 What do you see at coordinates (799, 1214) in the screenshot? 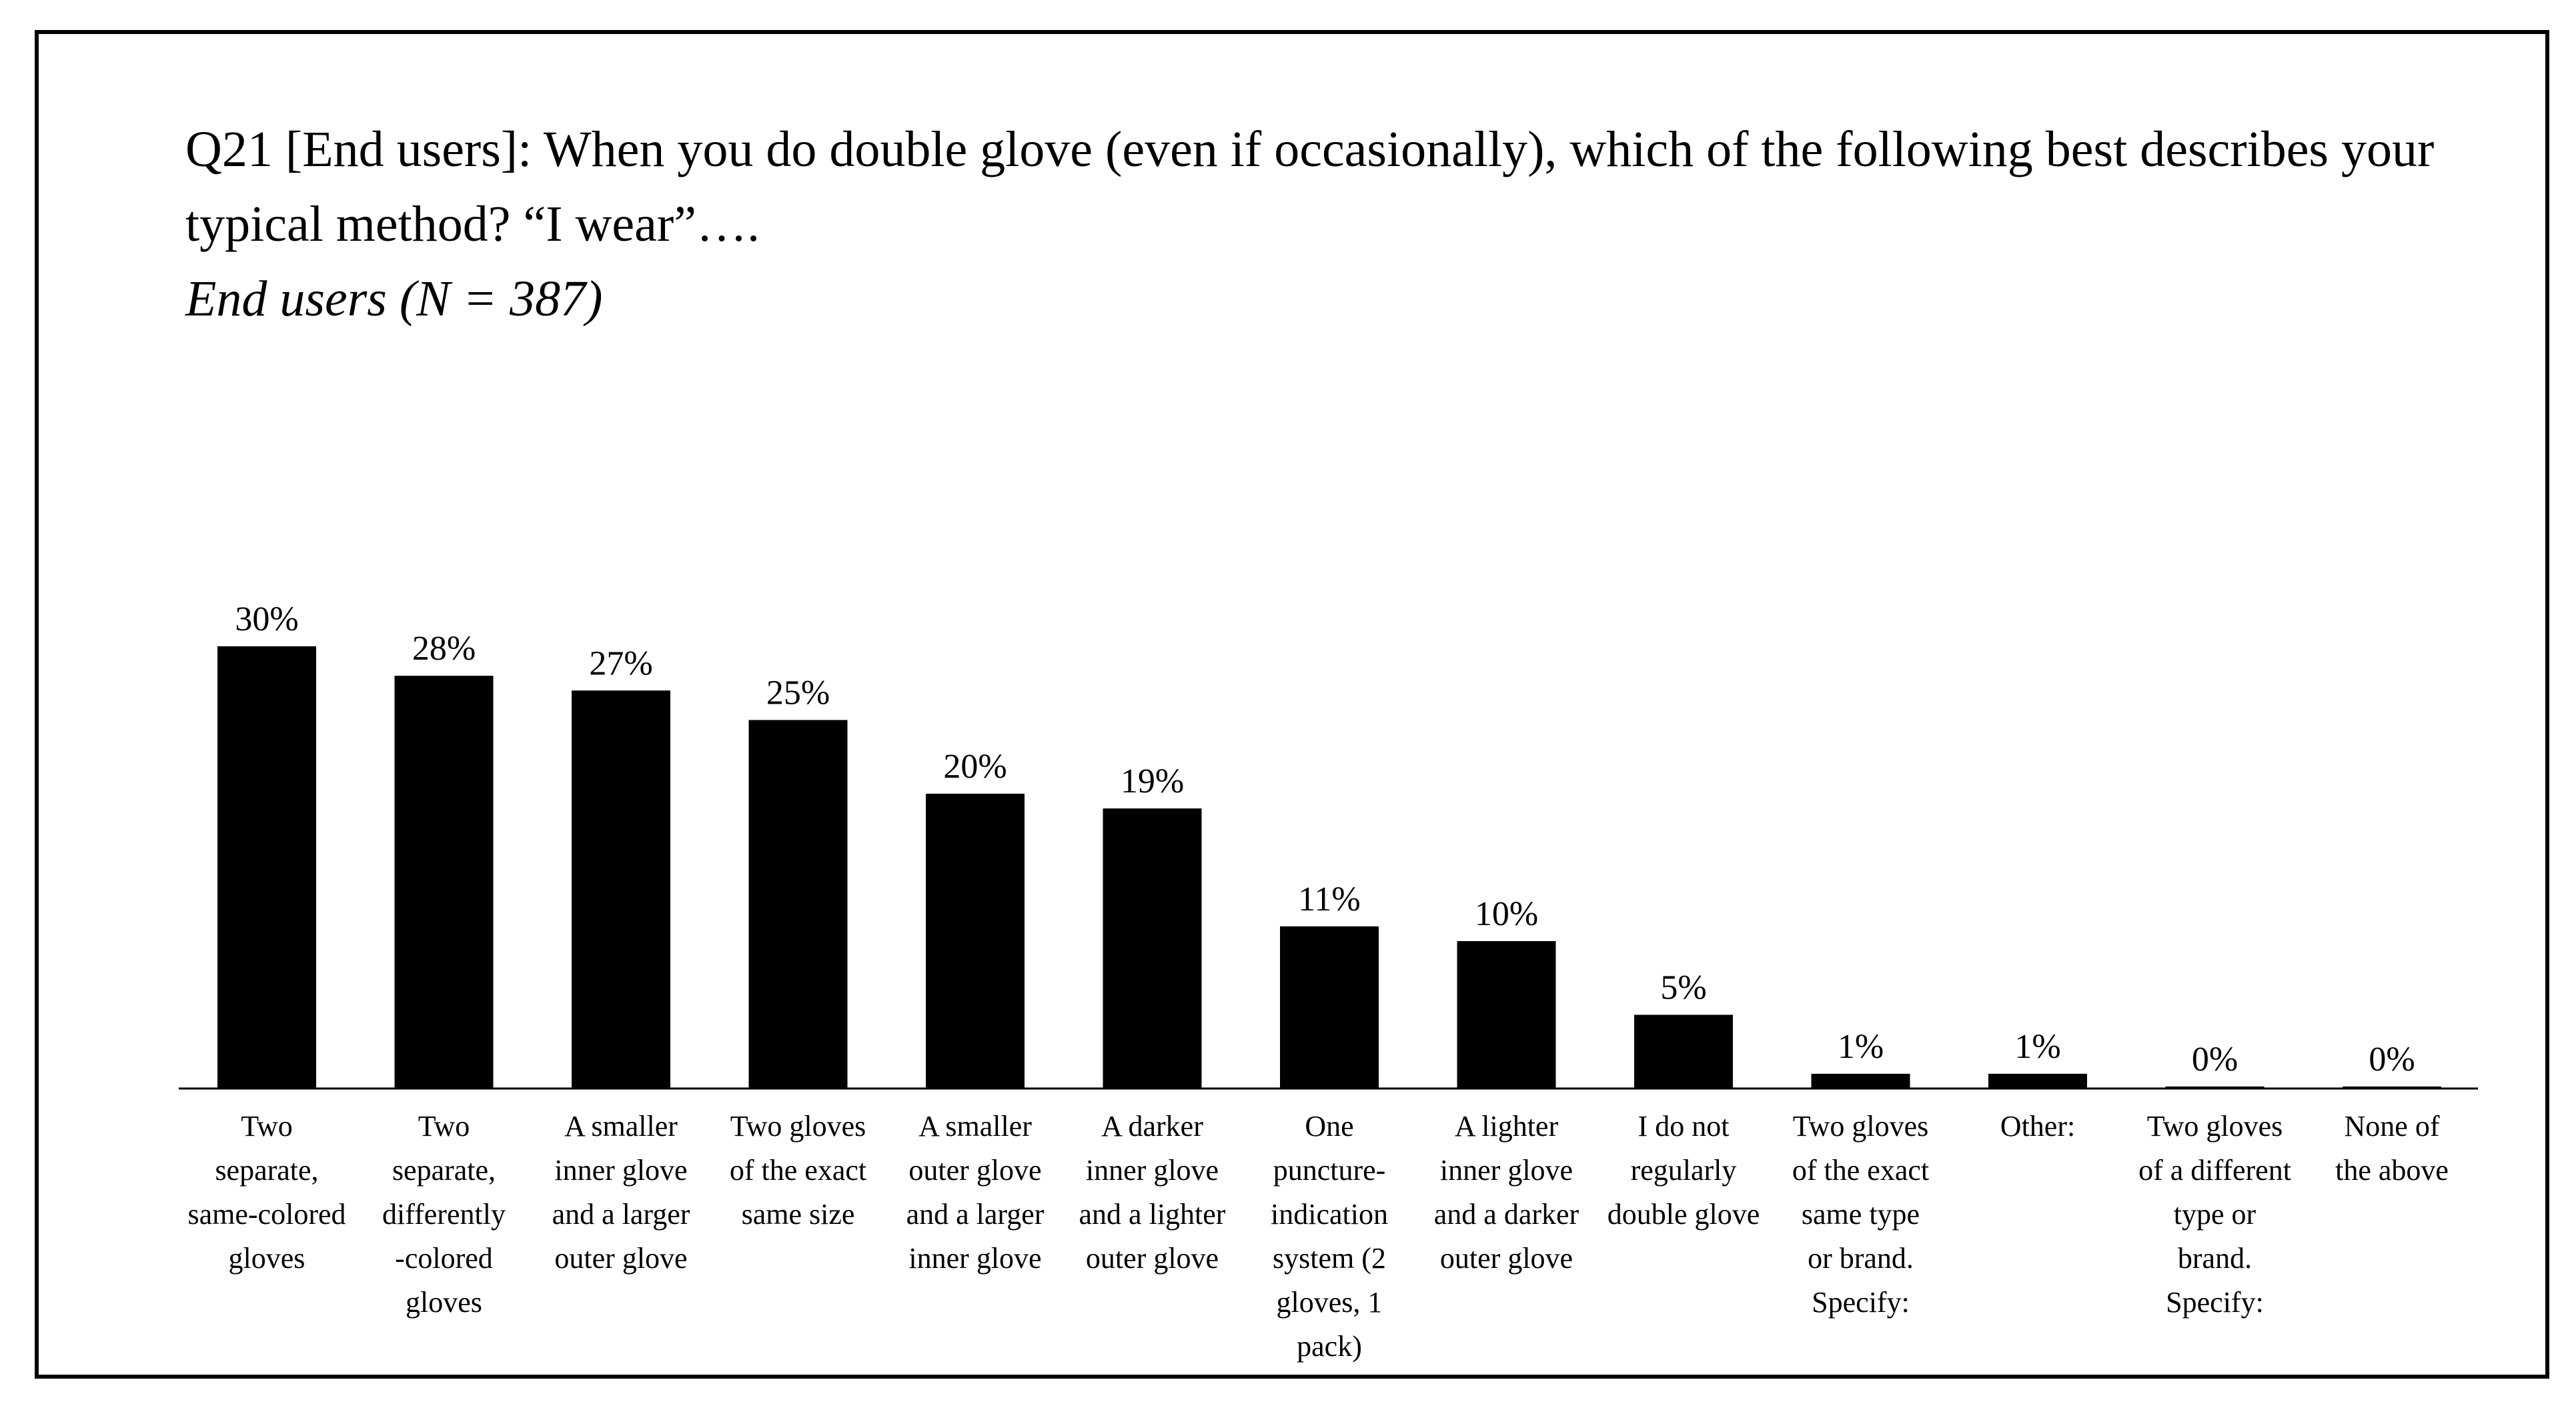
I see `x-tick-label-line: same size` at bounding box center [799, 1214].